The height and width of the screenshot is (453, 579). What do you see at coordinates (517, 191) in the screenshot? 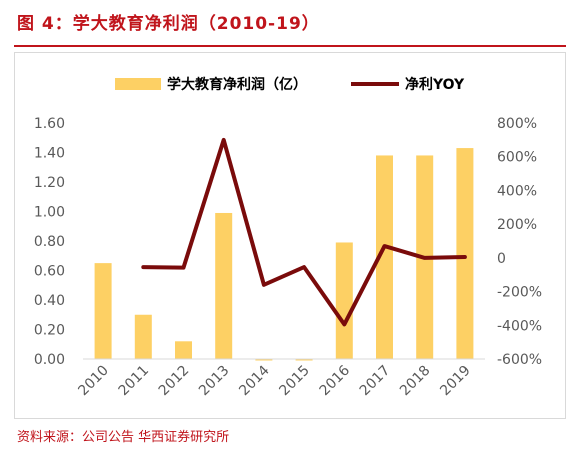
I see `right-tick-label: 400%` at bounding box center [517, 191].